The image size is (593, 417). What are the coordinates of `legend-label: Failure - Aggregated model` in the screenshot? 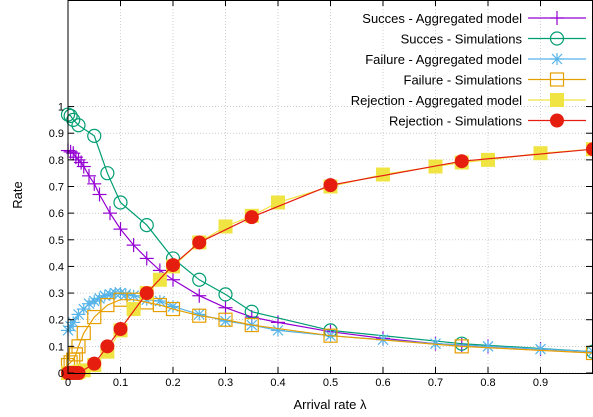 It's located at (443, 59).